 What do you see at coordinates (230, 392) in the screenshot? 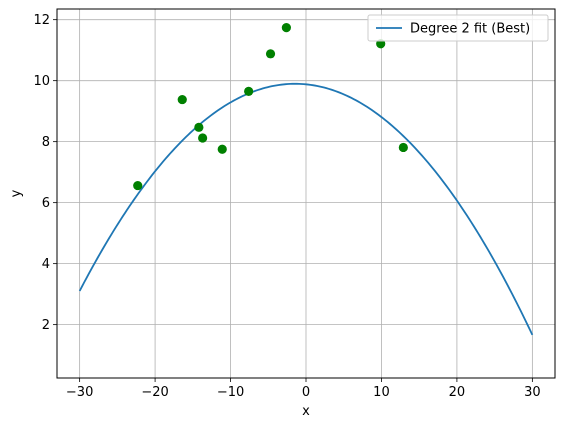
I see `x-tick-label: −10` at bounding box center [230, 392].